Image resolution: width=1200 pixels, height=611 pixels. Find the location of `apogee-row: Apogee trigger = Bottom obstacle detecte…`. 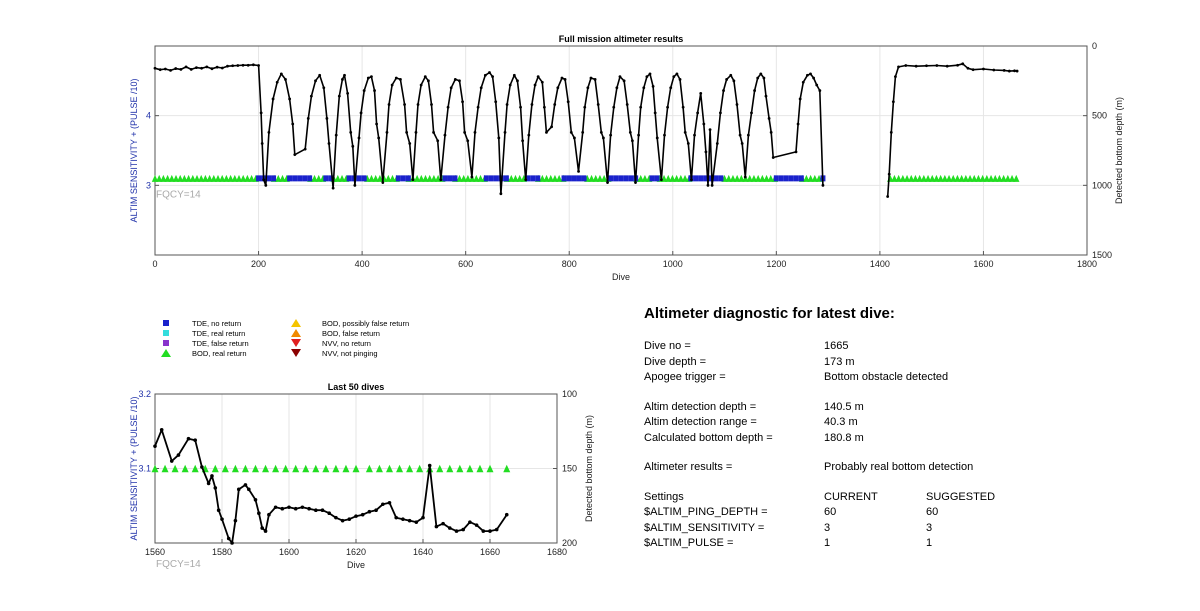

apogee-row: Apogee trigger = Bottom obstacle detecte… is located at coordinates (819, 379).